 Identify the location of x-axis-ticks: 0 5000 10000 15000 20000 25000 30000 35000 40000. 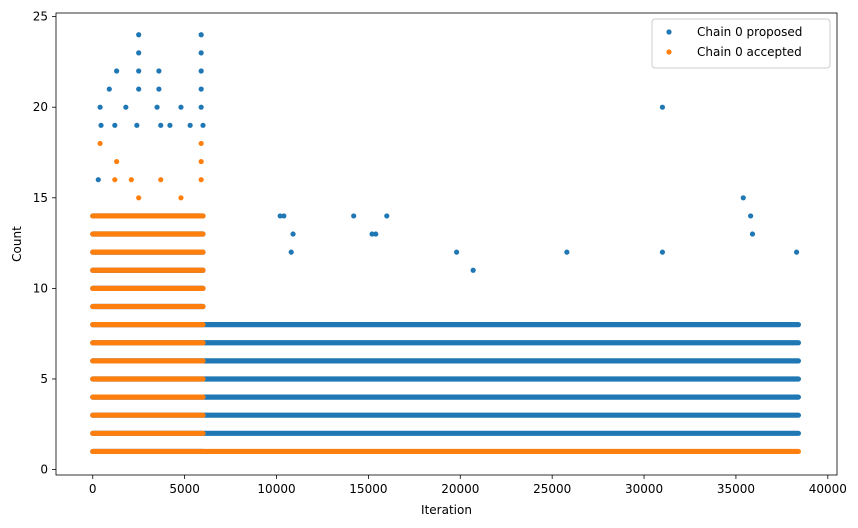
(468, 485).